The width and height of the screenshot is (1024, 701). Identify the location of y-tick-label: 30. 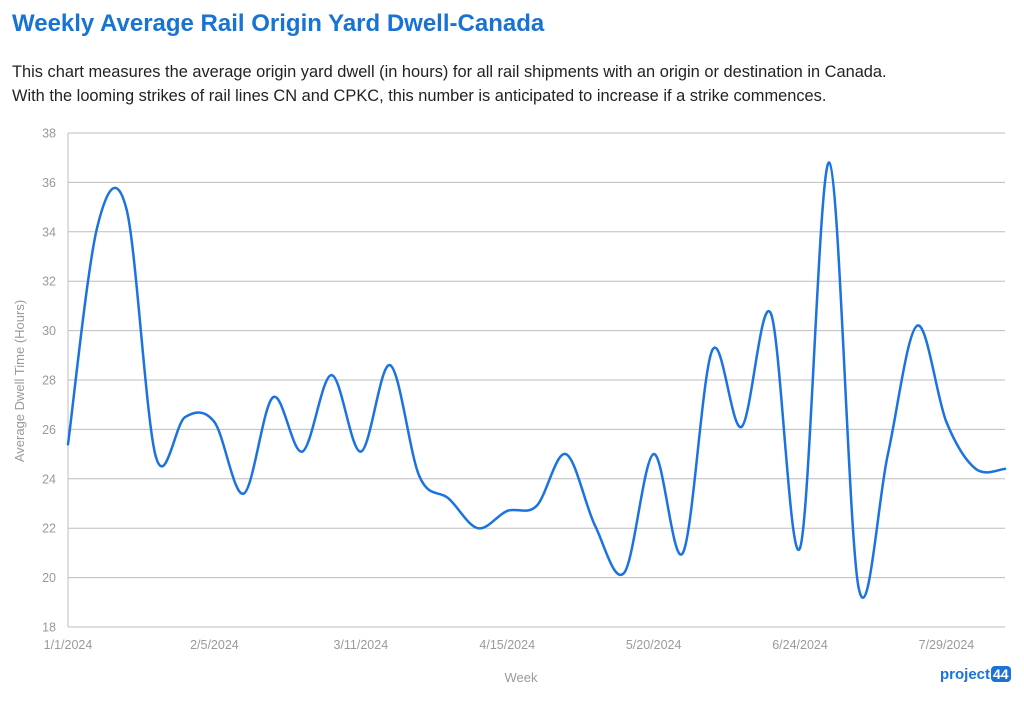
(49, 331).